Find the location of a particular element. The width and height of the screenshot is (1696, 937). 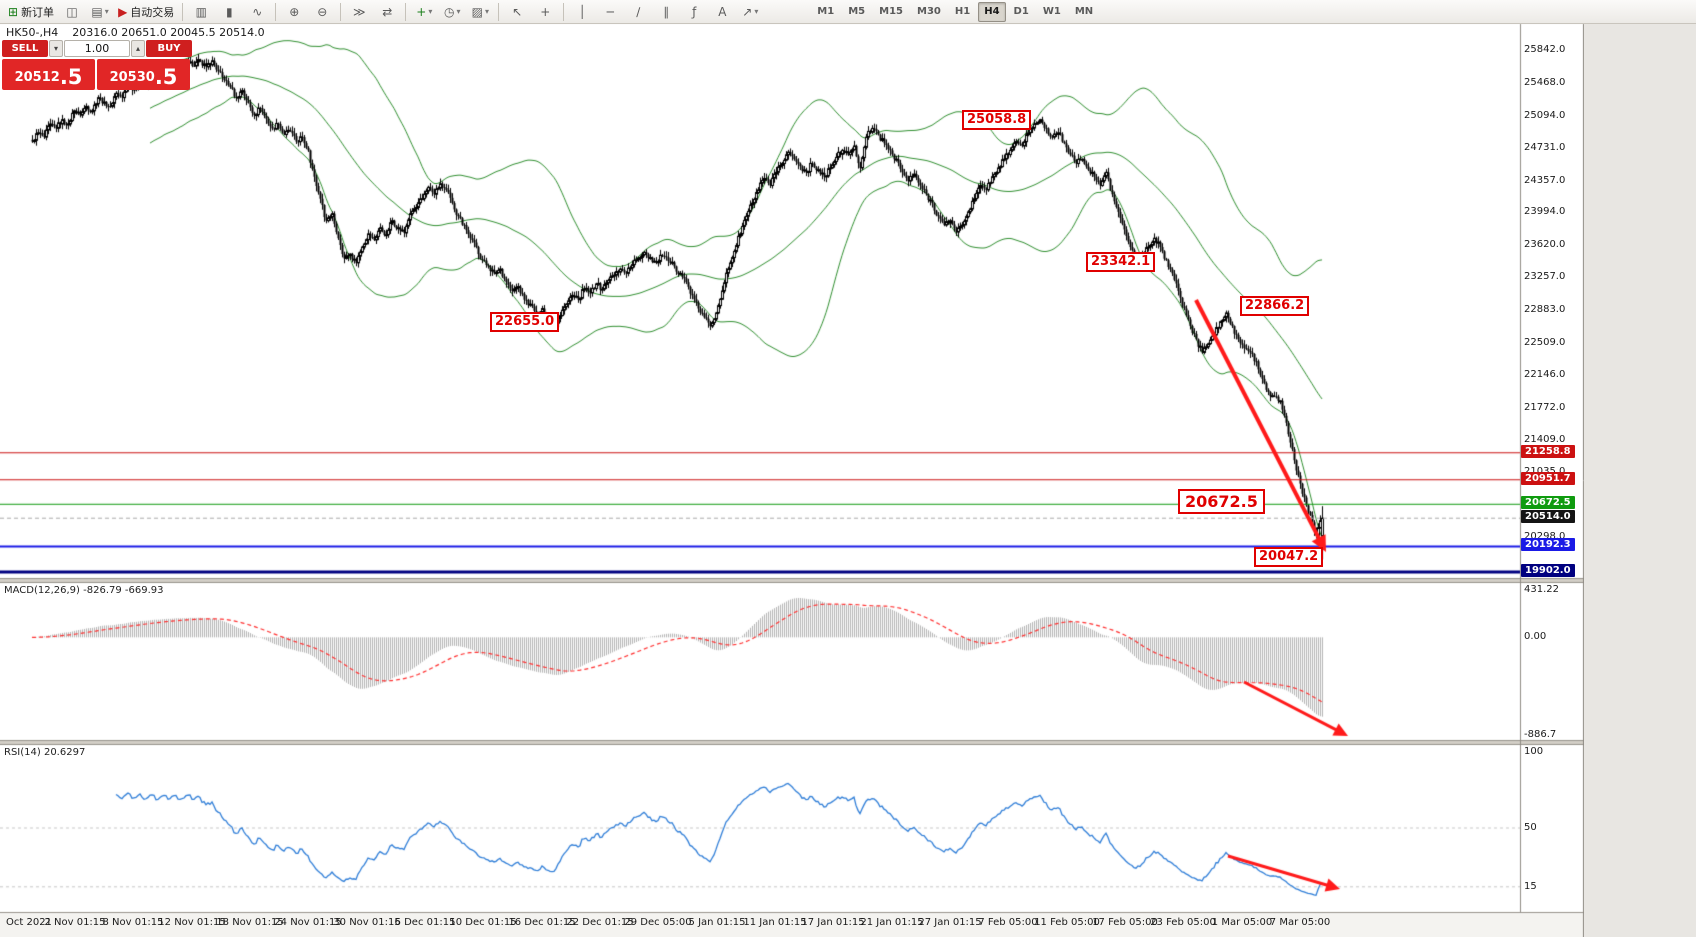

templates-button: ▨ ▾ is located at coordinates (480, 12).